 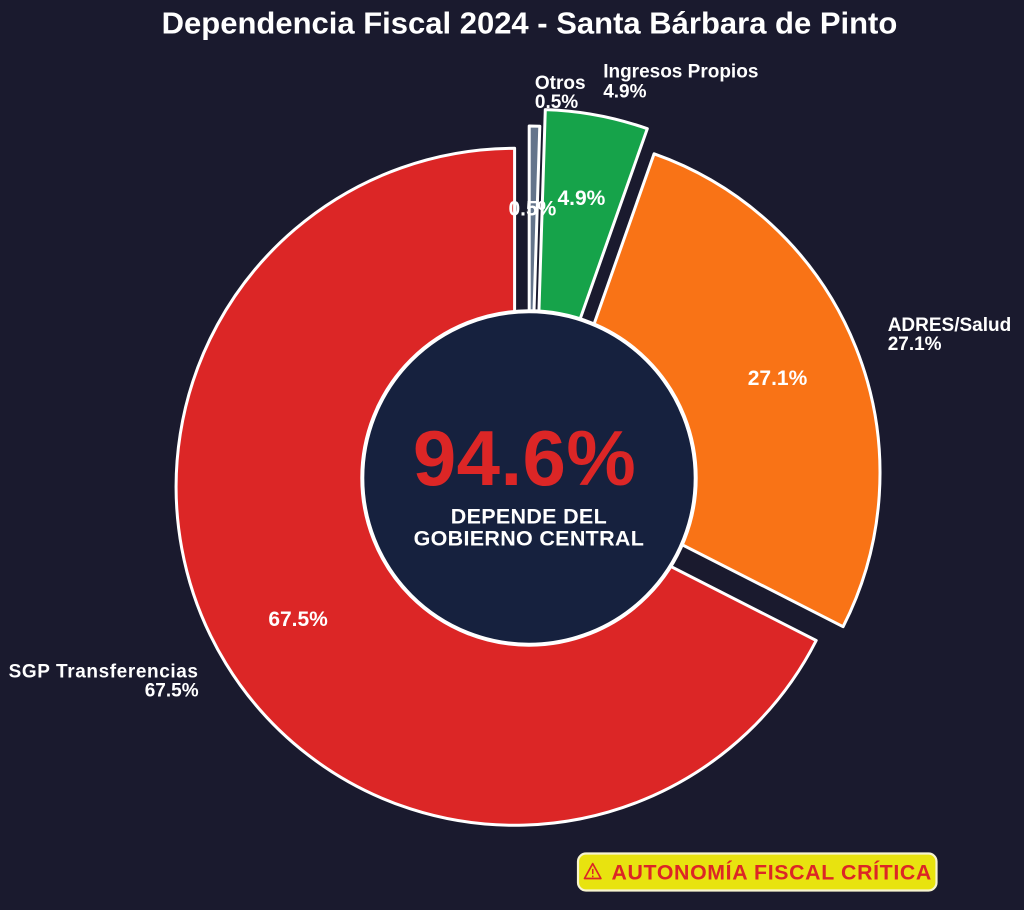 What do you see at coordinates (104, 672) in the screenshot?
I see `svg-text: SGP Transferencias` at bounding box center [104, 672].